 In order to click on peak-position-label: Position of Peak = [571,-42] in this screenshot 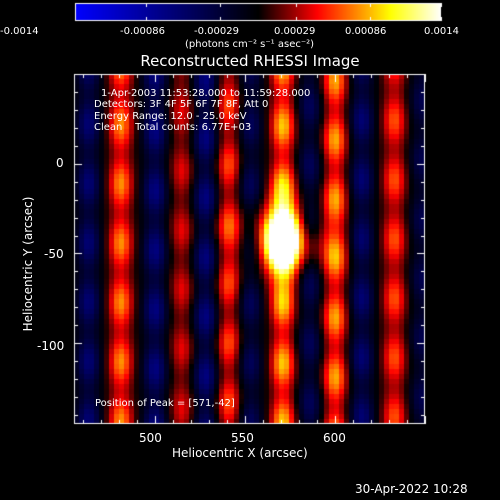, I will do `click(165, 403)`.